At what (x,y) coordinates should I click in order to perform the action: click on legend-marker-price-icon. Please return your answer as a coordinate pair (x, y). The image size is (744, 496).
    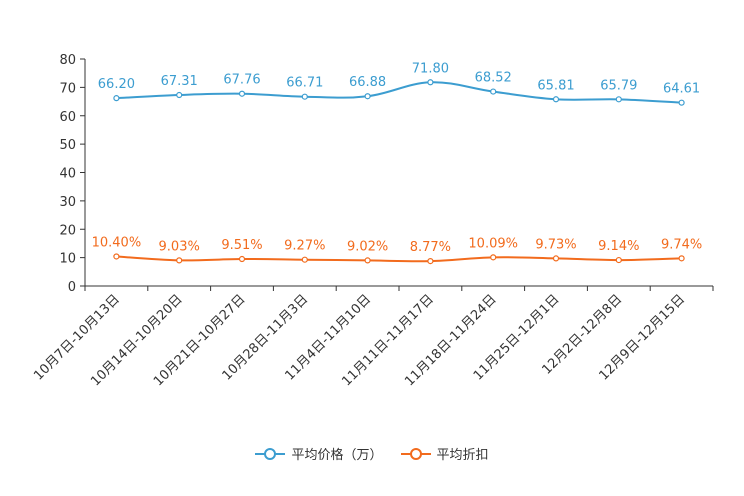
    Looking at the image, I should click on (270, 453).